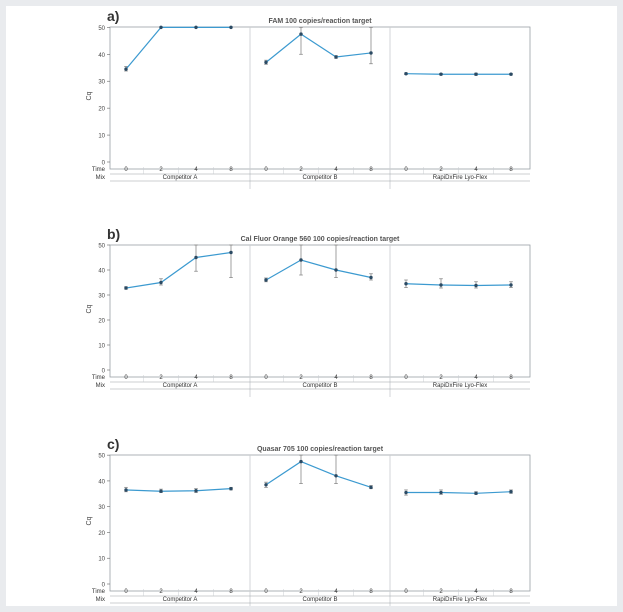 Image resolution: width=623 pixels, height=612 pixels. Describe the element at coordinates (113, 16) in the screenshot. I see `panel-label: a)` at that location.